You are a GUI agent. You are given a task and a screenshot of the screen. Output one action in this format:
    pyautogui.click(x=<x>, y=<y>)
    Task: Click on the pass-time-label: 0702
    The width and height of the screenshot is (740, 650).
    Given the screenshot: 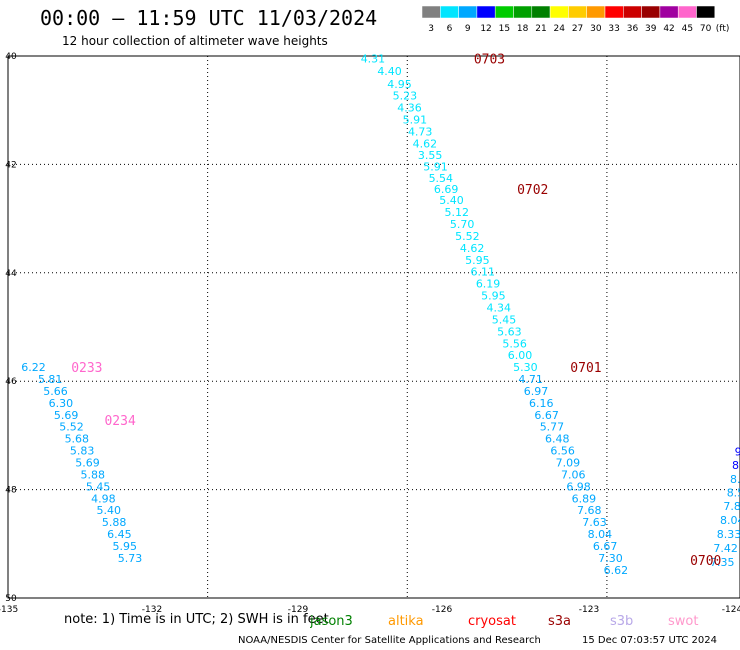 What is the action you would take?
    pyautogui.click(x=532, y=190)
    